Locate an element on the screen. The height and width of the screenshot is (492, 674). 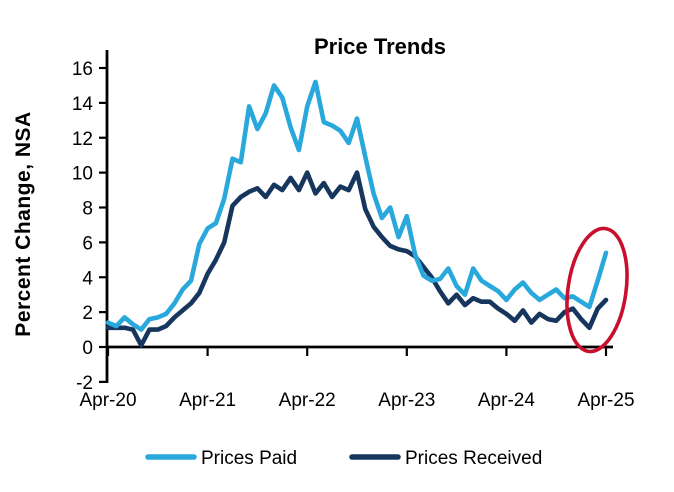
y-tick-label: -2 is located at coordinates (84, 383).